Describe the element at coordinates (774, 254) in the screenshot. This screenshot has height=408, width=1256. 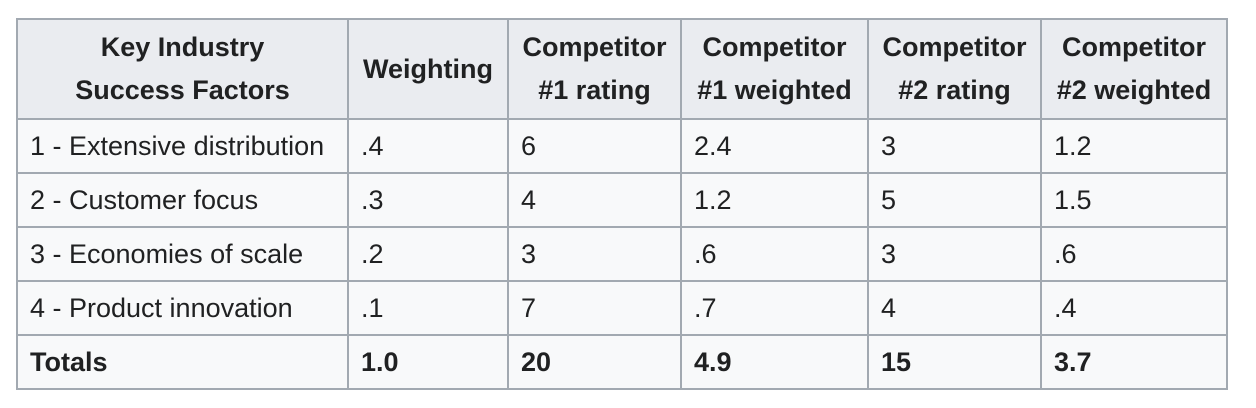
I see `competitor-1-weighted-cell: .6` at that location.